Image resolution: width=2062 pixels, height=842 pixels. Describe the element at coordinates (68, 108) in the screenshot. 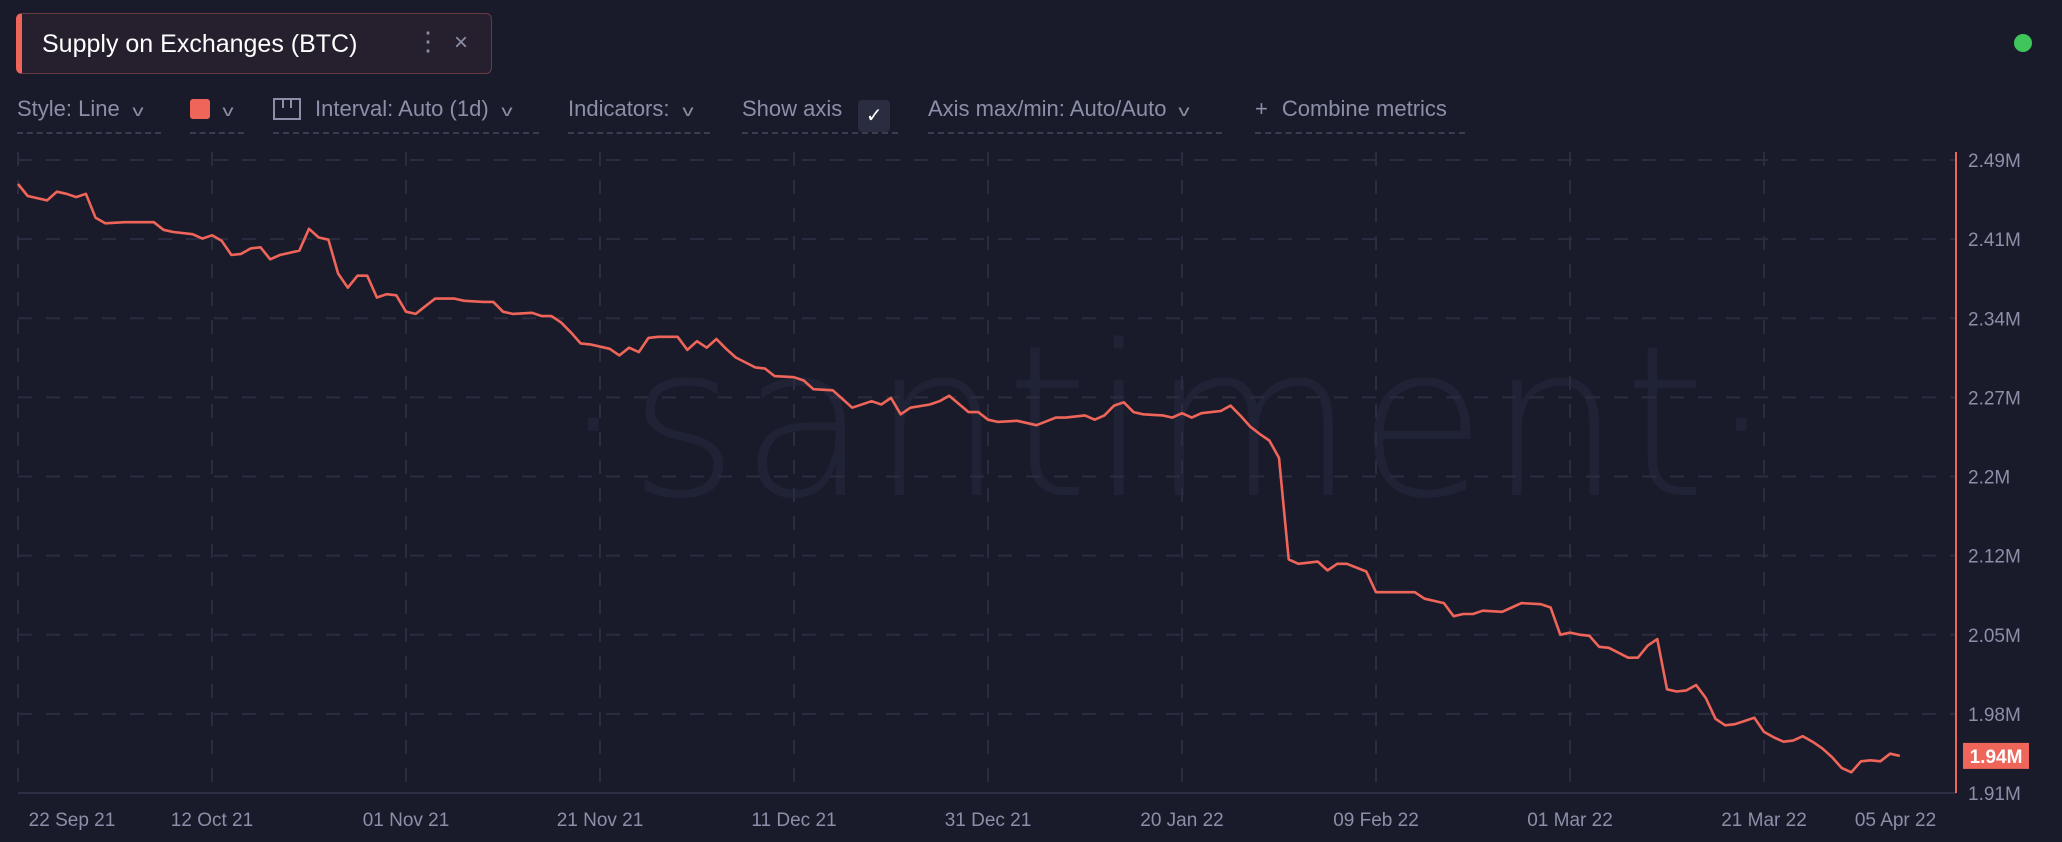

I see `style-label: Style: Line` at that location.